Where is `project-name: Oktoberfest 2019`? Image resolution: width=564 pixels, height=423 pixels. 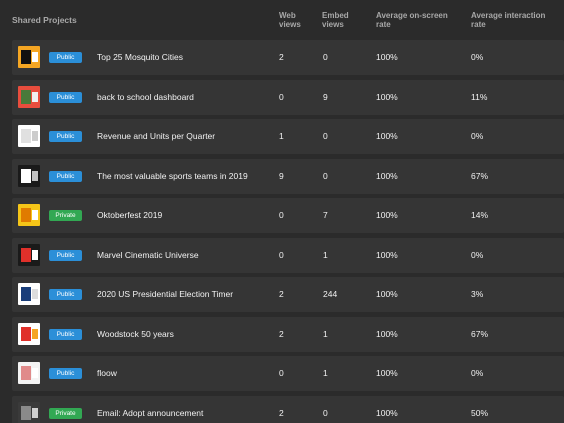
project-name: Oktoberfest 2019 is located at coordinates (130, 215).